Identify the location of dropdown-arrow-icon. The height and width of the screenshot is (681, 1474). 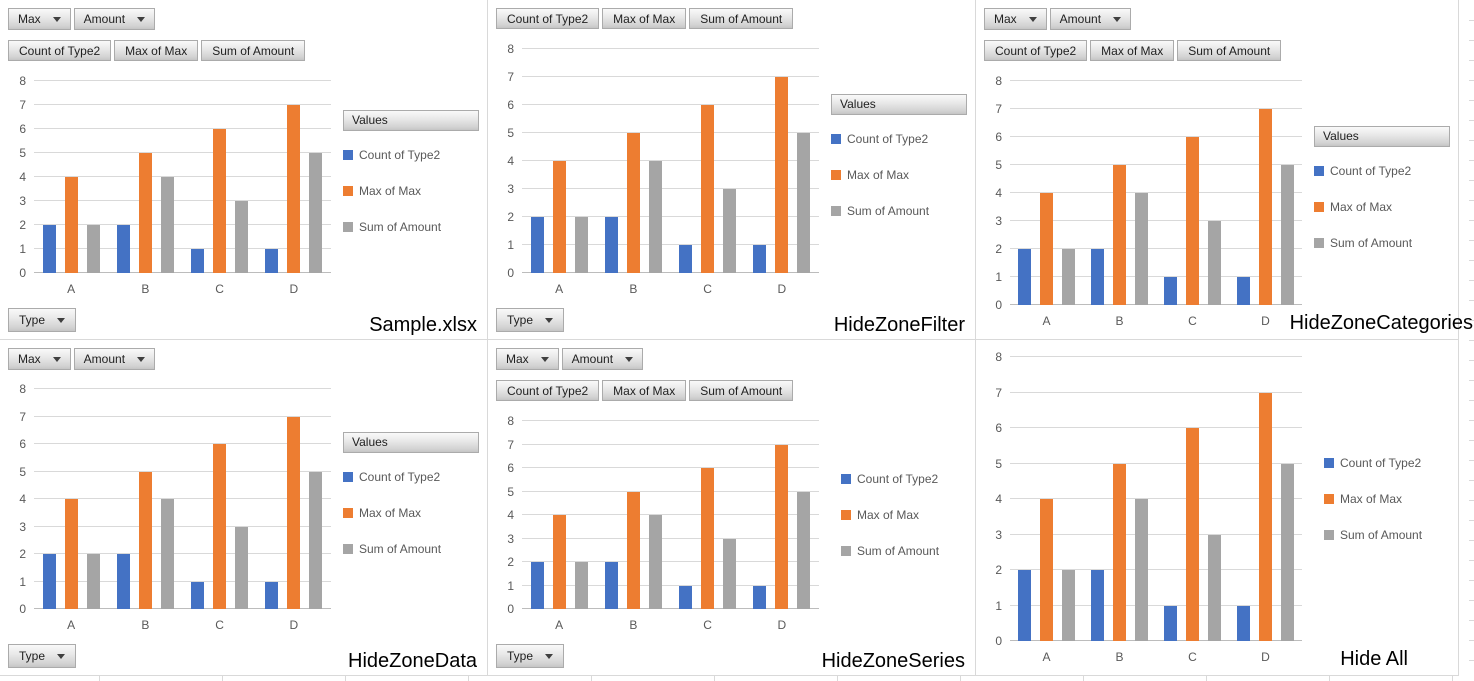
(56, 19).